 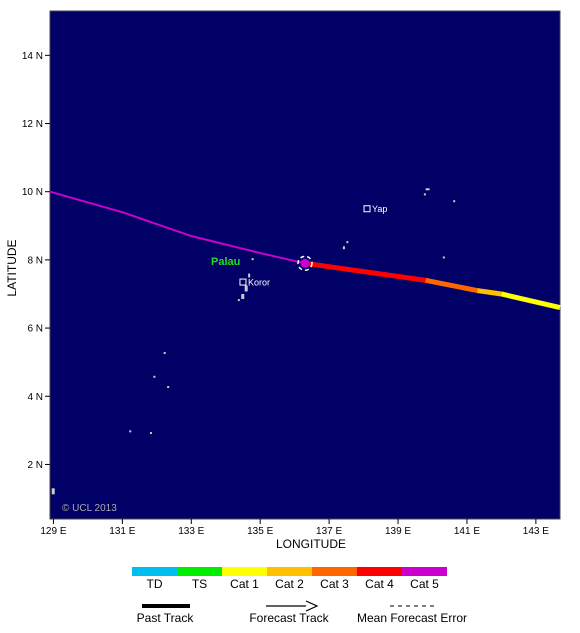 What do you see at coordinates (379, 209) in the screenshot?
I see `town-label-yap: Yap` at bounding box center [379, 209].